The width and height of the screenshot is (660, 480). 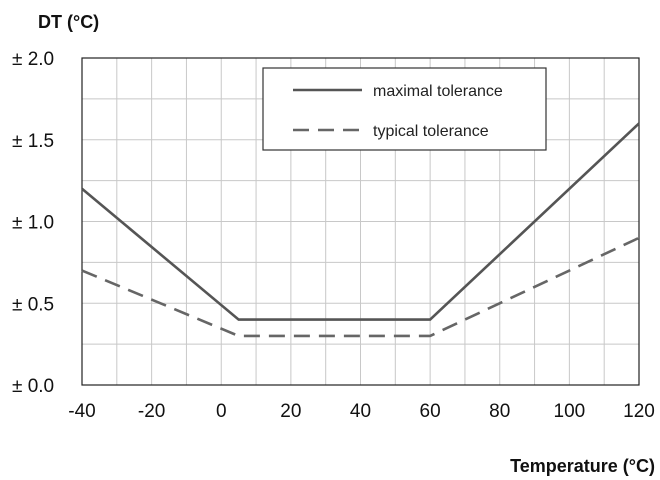 I want to click on legend-label-typical: typical tolerance, so click(x=431, y=131).